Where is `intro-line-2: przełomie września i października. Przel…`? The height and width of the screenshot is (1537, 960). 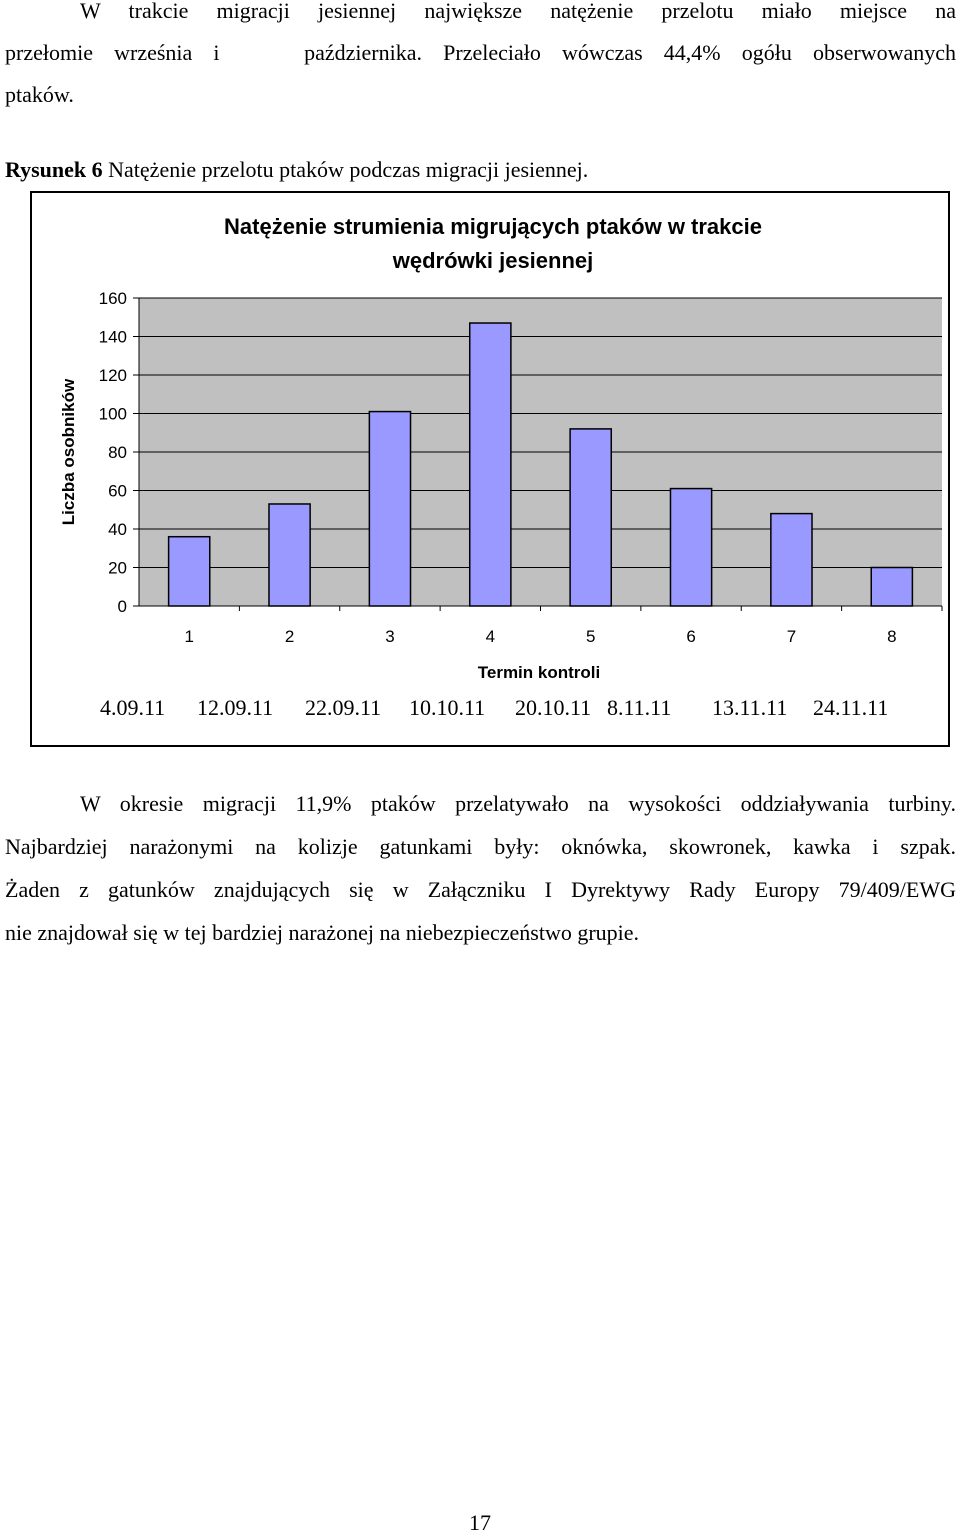
intro-line-2: przełomie września i października. Przel… is located at coordinates (480, 52).